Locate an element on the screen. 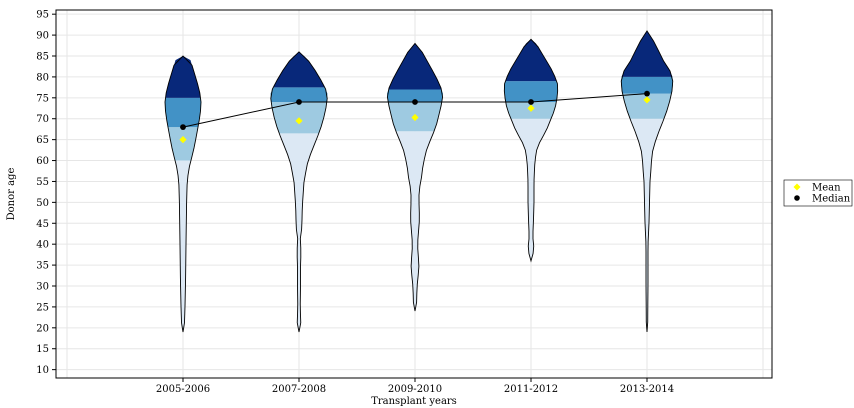 The image size is (854, 408). legend-mean-marker is located at coordinates (797, 187).